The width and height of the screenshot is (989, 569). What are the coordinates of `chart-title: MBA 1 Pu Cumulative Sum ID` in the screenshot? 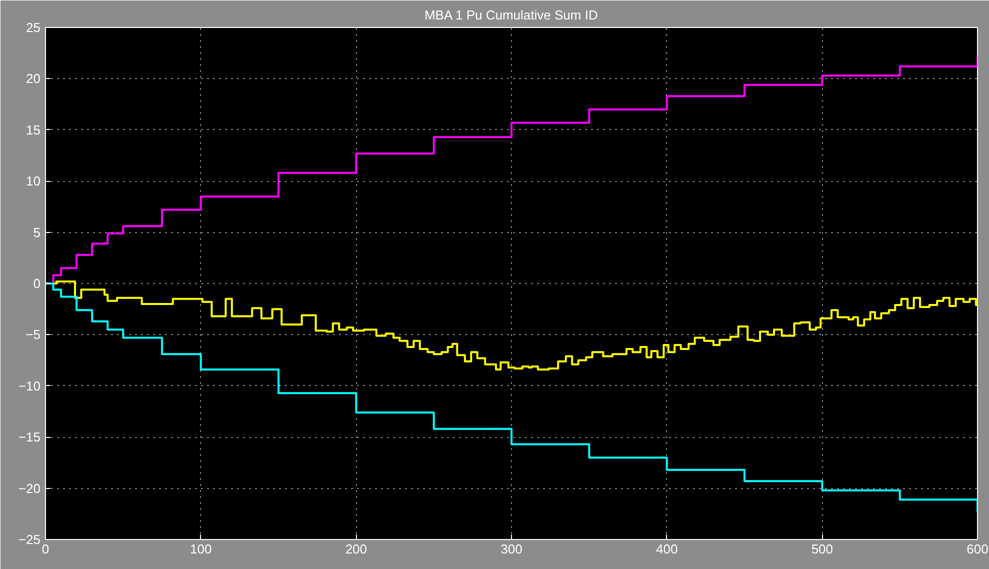 It's located at (511, 15).